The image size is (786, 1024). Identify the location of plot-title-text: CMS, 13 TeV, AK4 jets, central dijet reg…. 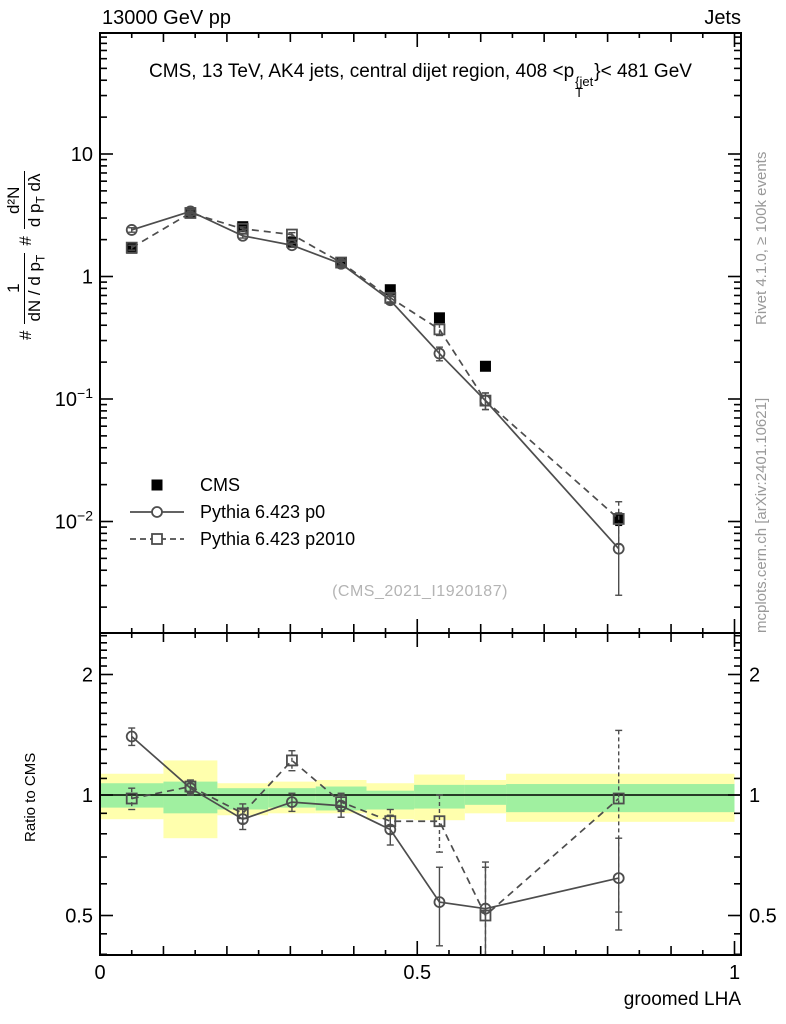
(362, 71).